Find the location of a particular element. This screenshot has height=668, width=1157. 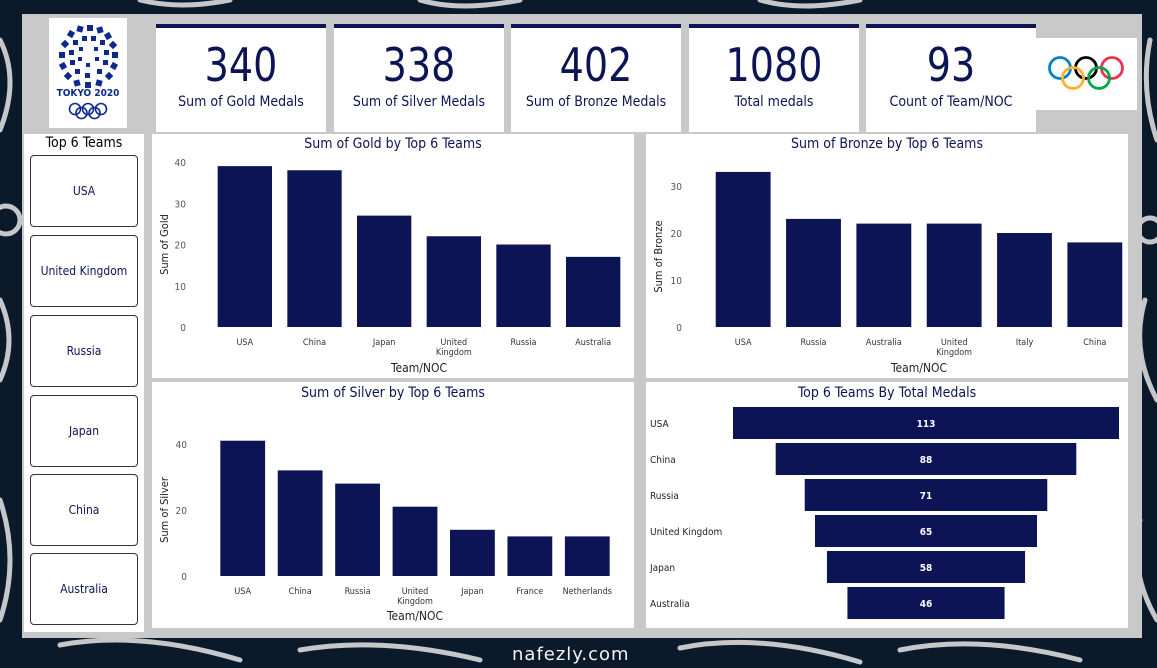

slicer-item-japan: Japan is located at coordinates (84, 431).